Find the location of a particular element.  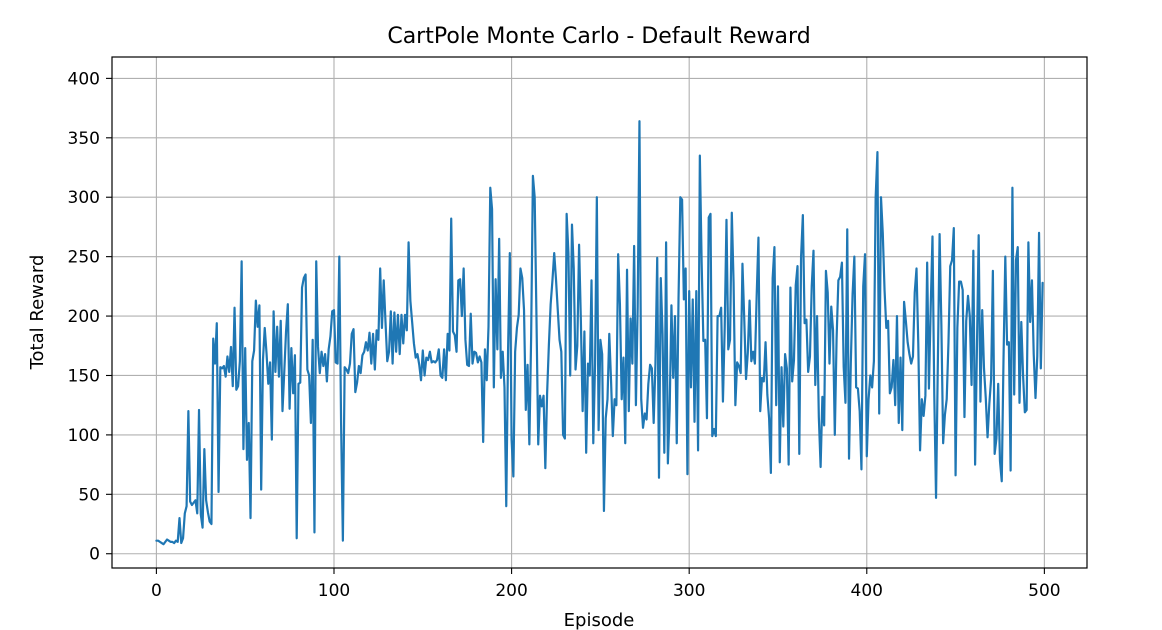

chart-title: CartPole Monte Carlo - Default Reward is located at coordinates (598, 36).